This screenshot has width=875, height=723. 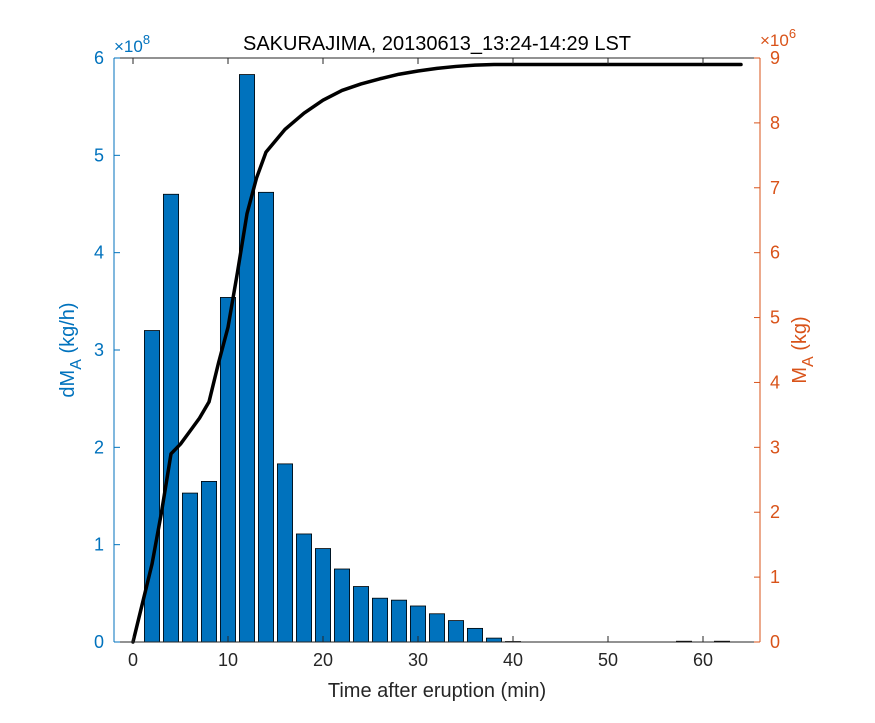 I want to click on y-left-multiplier: ×10⁸, so click(x=132, y=44).